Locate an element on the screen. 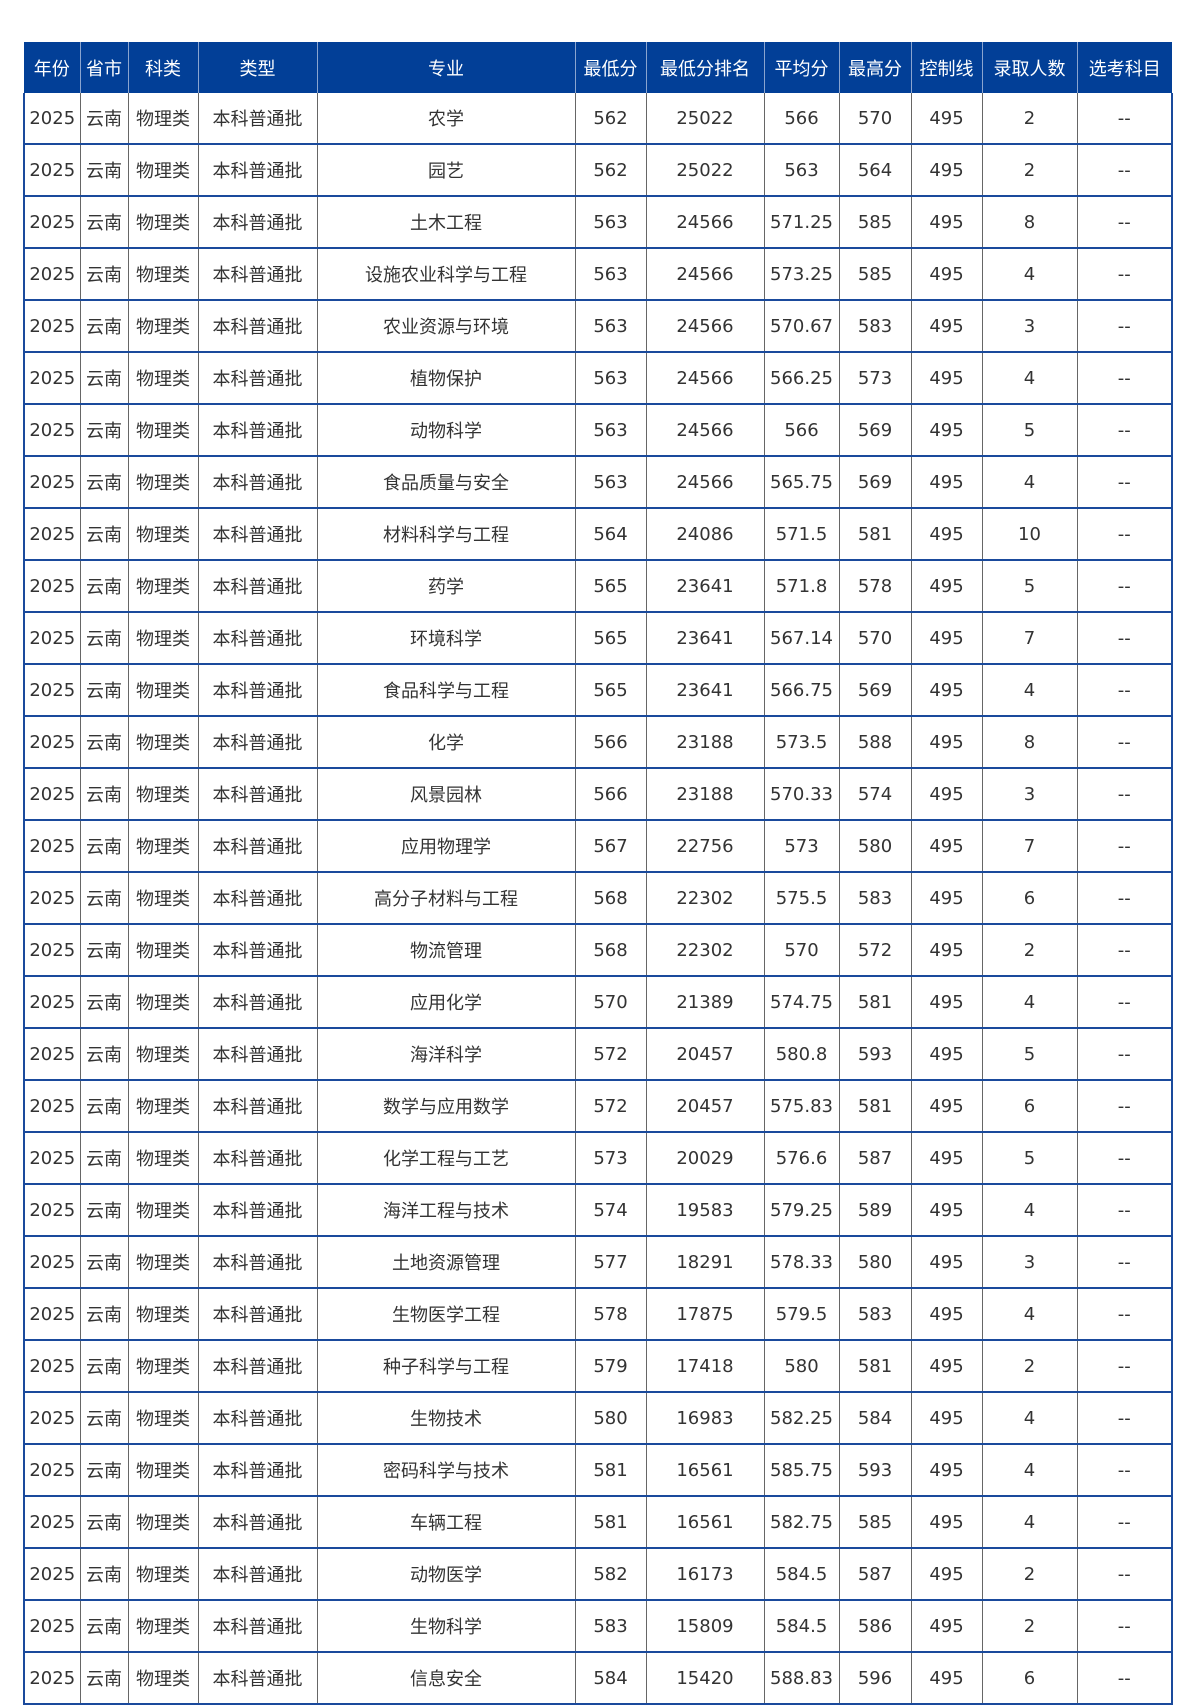  cell-max-score: 573 is located at coordinates (874, 378).